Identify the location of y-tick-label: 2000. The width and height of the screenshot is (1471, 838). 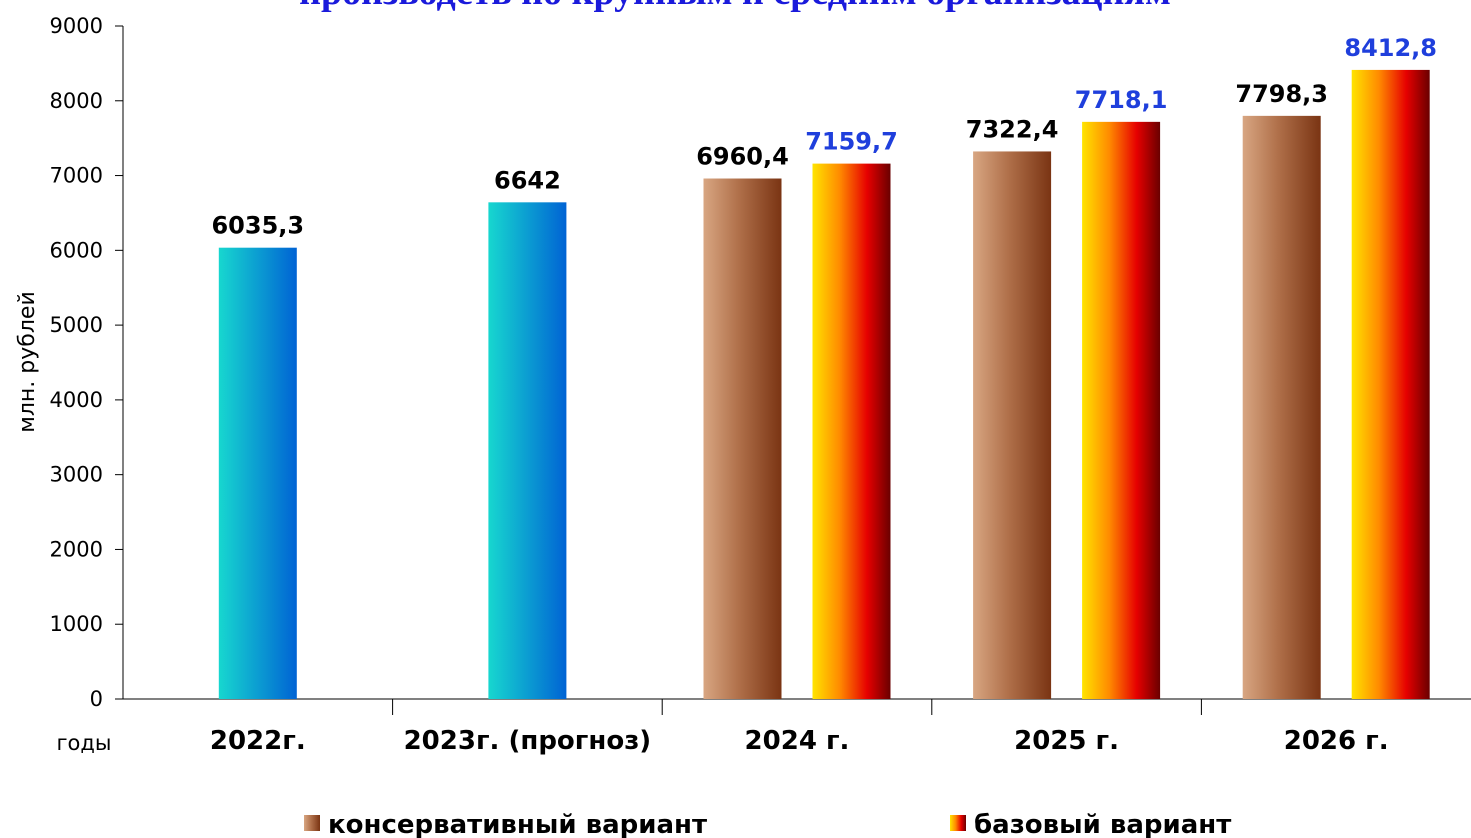
(76, 549).